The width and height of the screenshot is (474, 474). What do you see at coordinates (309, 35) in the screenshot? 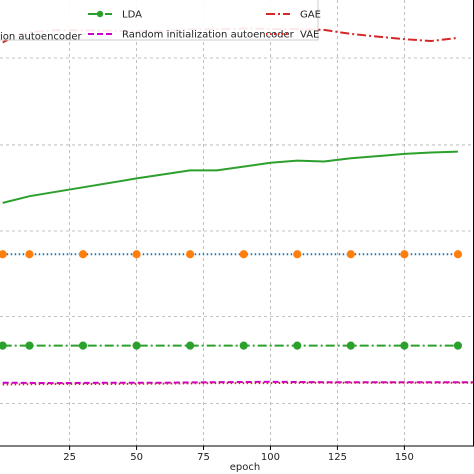
I see `legend-label: VAE` at bounding box center [309, 35].